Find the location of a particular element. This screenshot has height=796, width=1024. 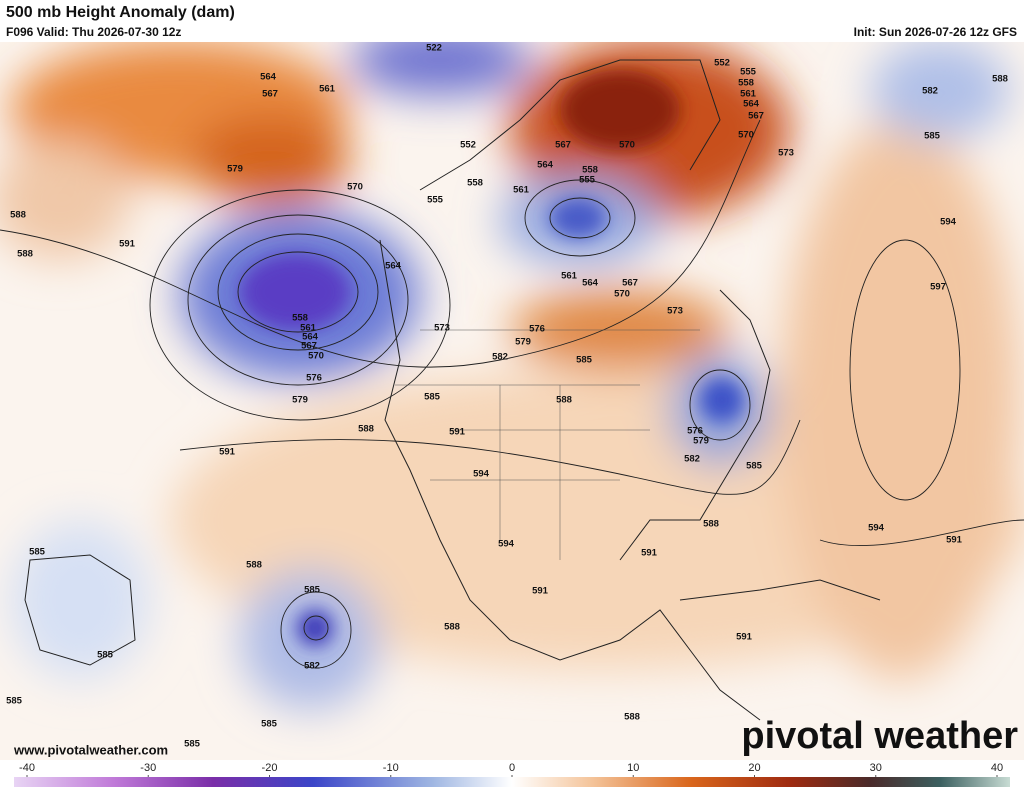

borders is located at coordinates (547, 444).